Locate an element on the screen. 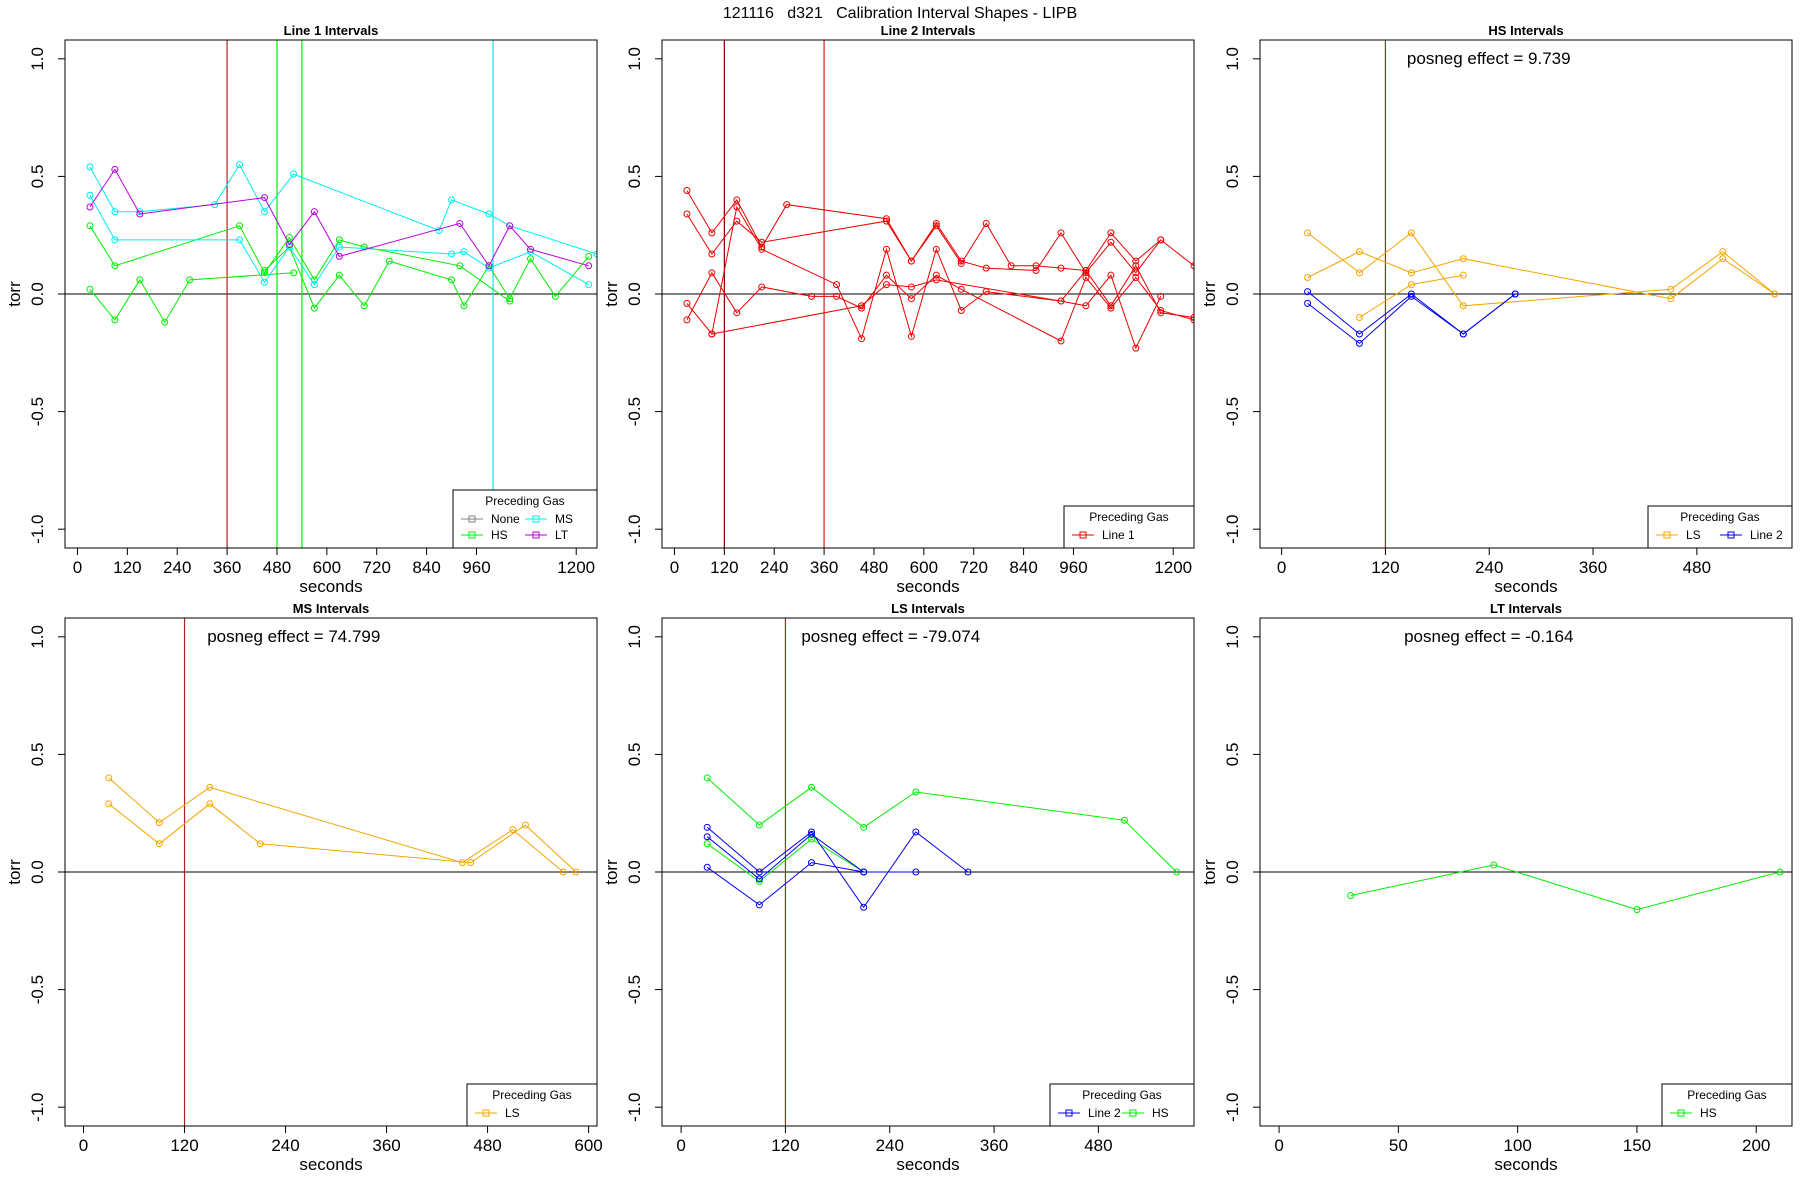 The height and width of the screenshot is (1200, 1800). x-tick-label: 100 is located at coordinates (1517, 1145).